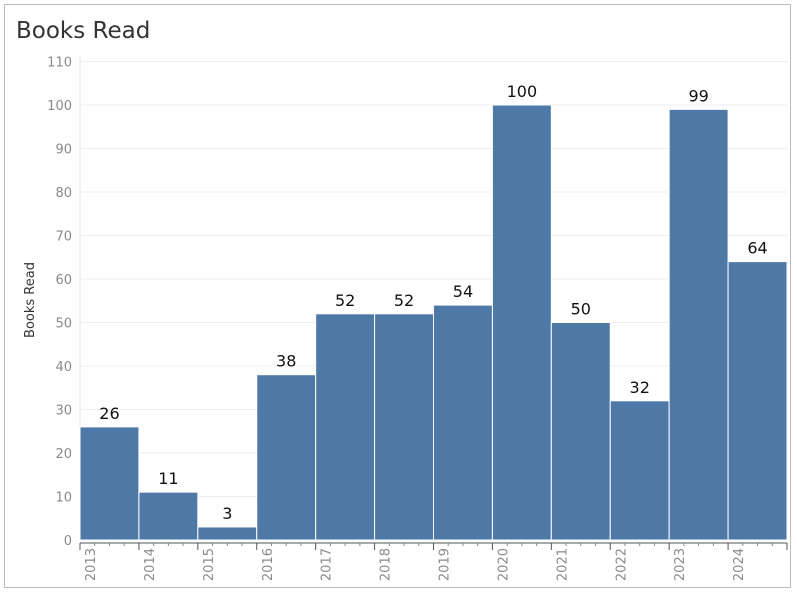 Image resolution: width=797 pixels, height=592 pixels. Describe the element at coordinates (83, 31) in the screenshot. I see `chart-title: Books Read` at that location.